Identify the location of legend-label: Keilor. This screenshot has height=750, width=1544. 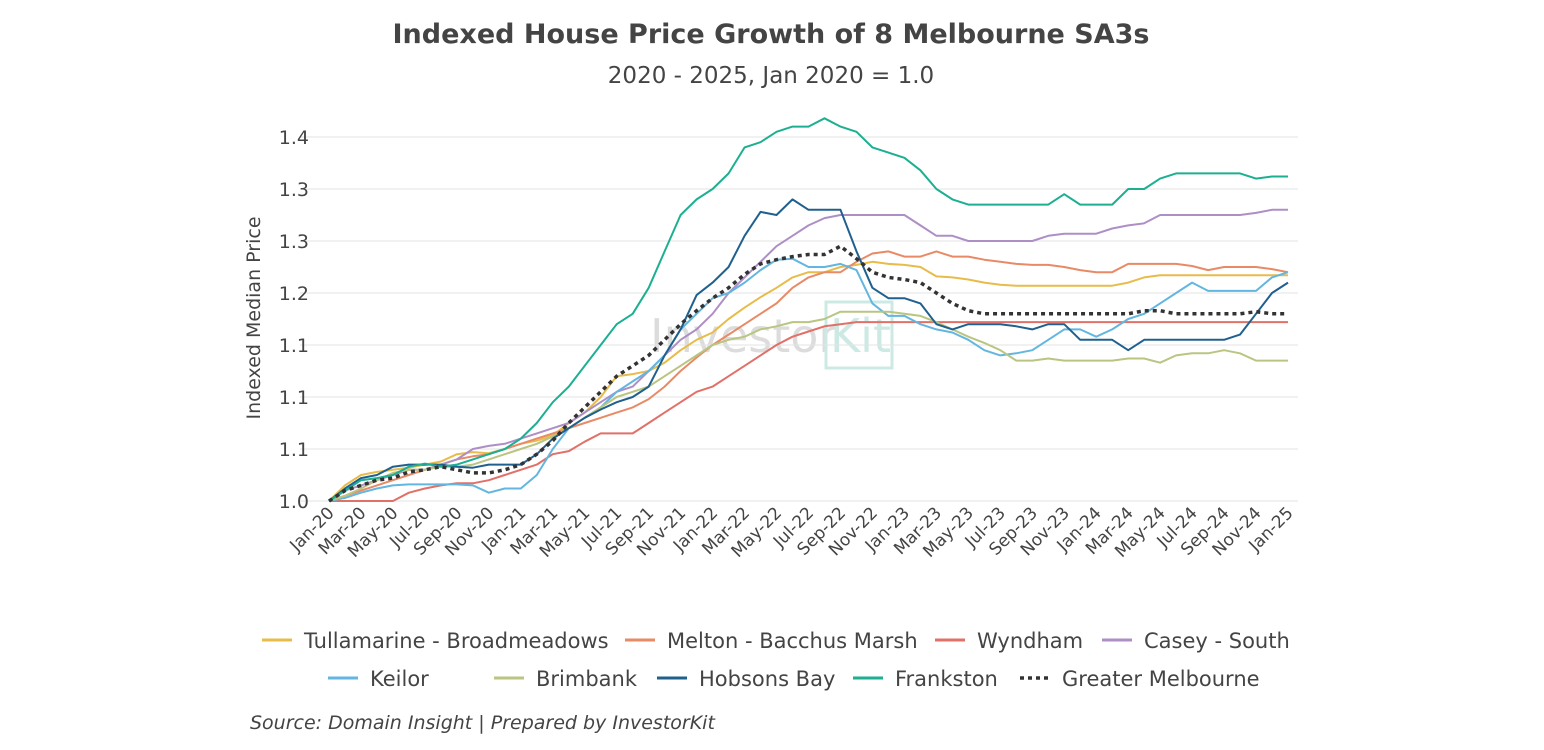
(399, 679).